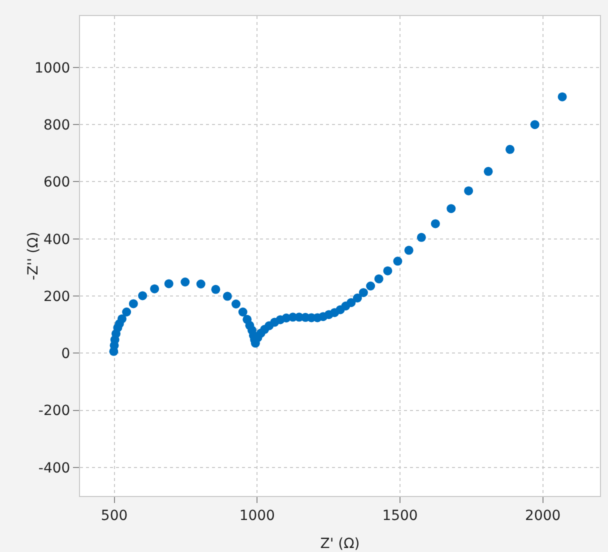 Image resolution: width=608 pixels, height=552 pixels. Describe the element at coordinates (56, 125) in the screenshot. I see `y-tick-label: 800` at that location.